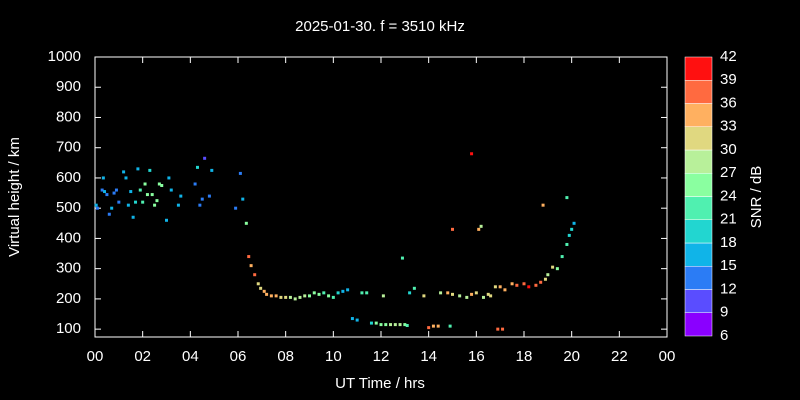 The image size is (800, 400). Describe the element at coordinates (238, 356) in the screenshot. I see `x-tick-label: 06` at that location.